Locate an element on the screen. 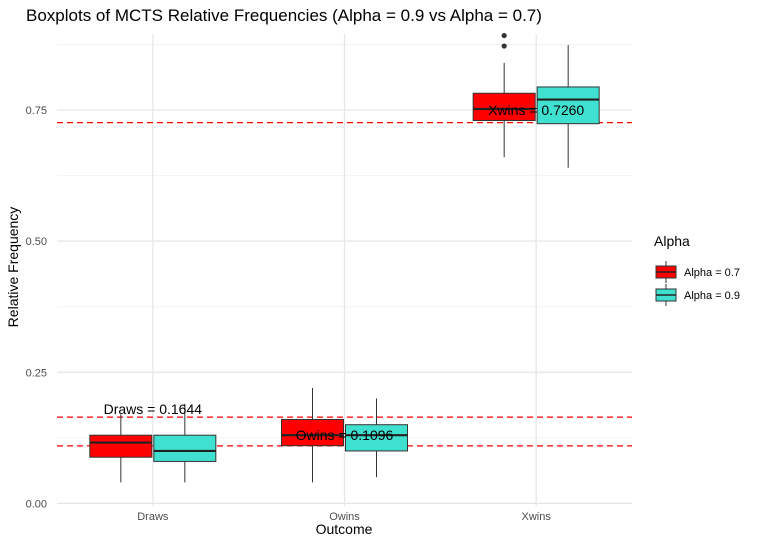 This screenshot has width=759, height=544. x-tick-label: Draws is located at coordinates (153, 517).